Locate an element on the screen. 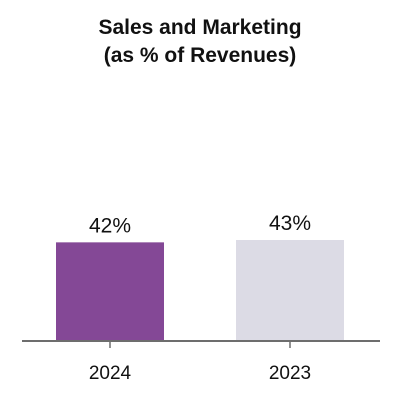 The image size is (400, 400). x-tick-label-2024: 2024 is located at coordinates (110, 373).